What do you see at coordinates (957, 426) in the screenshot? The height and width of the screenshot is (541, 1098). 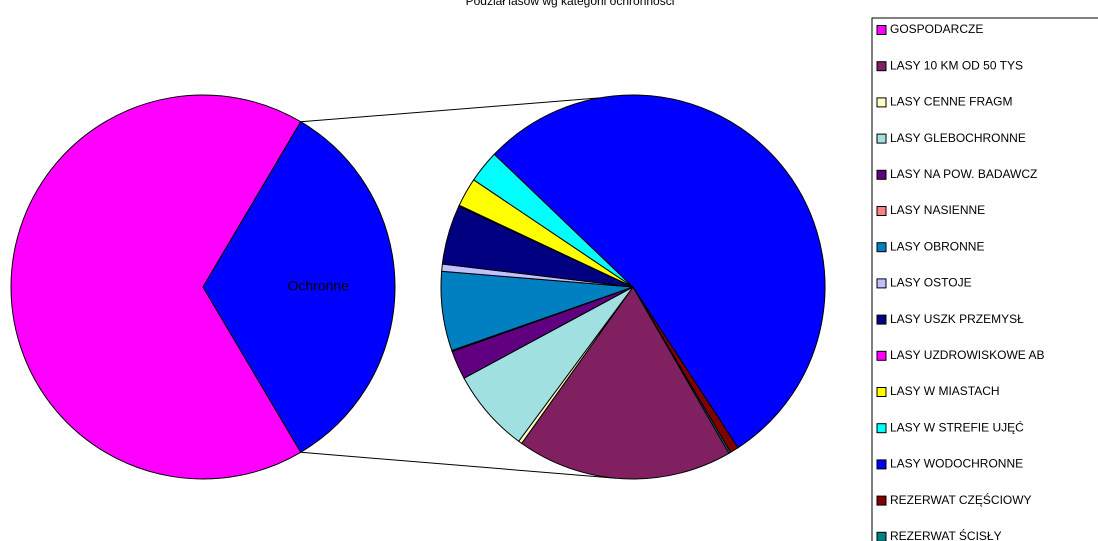 I see `legend-label: LASY W STREFIE UJĘĆ` at bounding box center [957, 426].